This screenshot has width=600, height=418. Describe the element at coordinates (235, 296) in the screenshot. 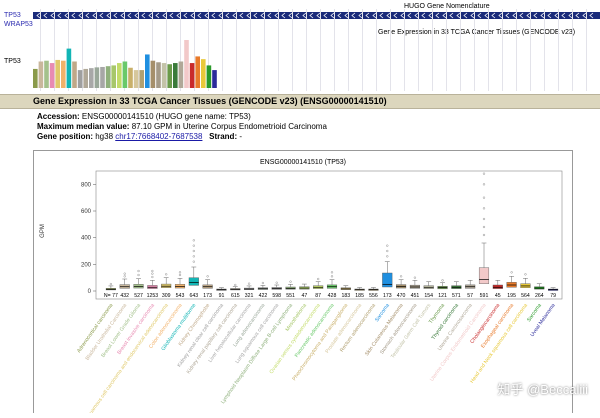

I see `sample-count: 615` at that location.